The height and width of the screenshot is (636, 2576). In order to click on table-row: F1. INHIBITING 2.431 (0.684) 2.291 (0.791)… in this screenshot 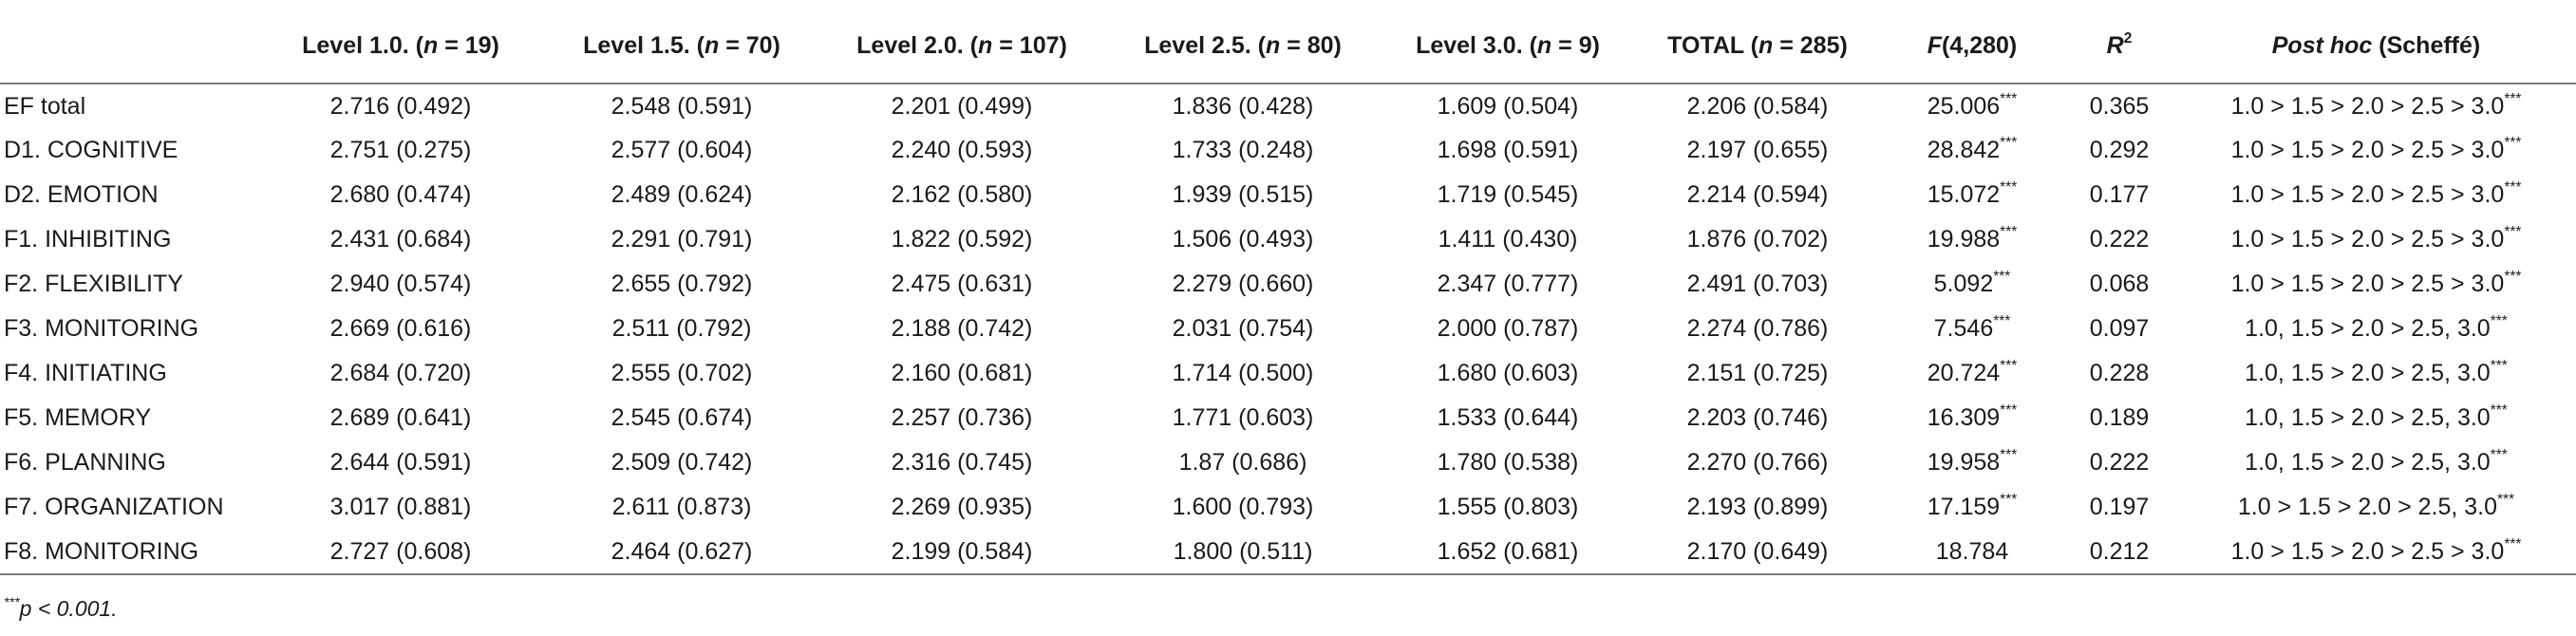, I will do `click(1288, 240)`.